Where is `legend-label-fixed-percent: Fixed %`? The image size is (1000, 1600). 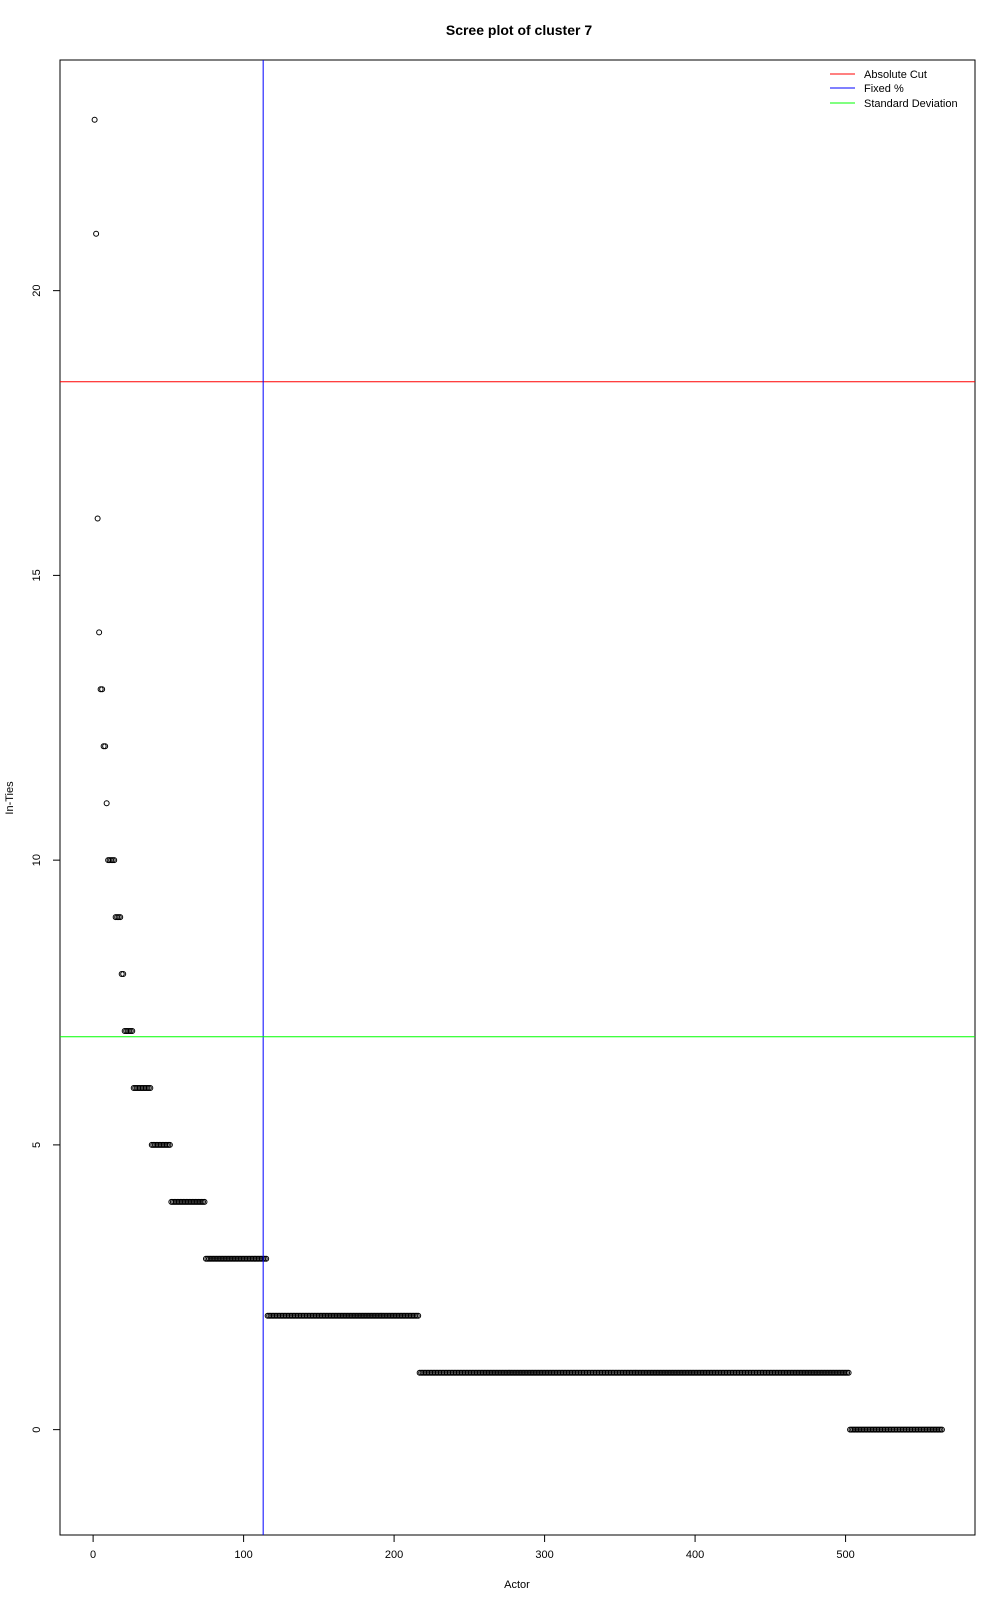
legend-label-fixed-percent: Fixed % is located at coordinates (884, 89).